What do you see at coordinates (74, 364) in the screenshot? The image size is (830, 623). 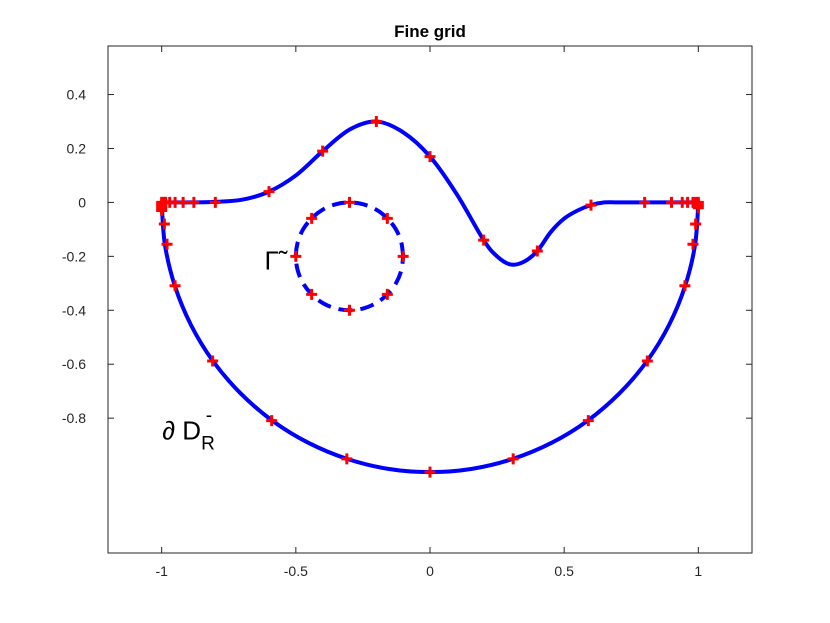 I see `y-tick-label: -0.6` at bounding box center [74, 364].